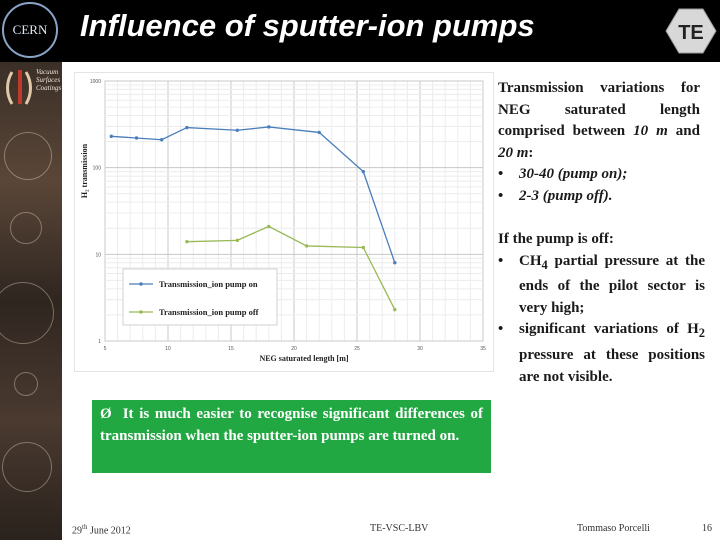 The image size is (720, 540). Describe the element at coordinates (106, 414) in the screenshot. I see `arrow-bullet-icon: Ø` at that location.